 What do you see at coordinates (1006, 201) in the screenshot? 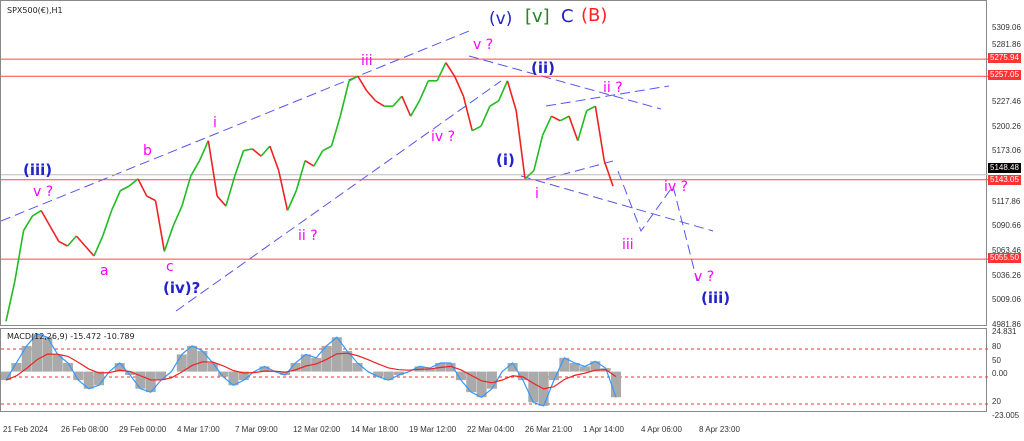
I see `price-tick: 5117.86` at bounding box center [1006, 201].